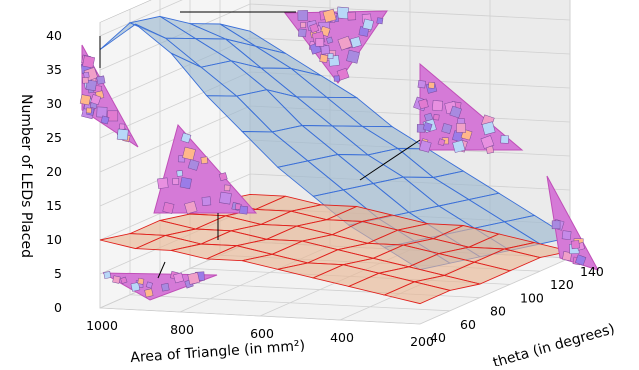 Image resolution: width=639 pixels, height=370 pixels. What do you see at coordinates (54, 69) in the screenshot?
I see `z-tick-label: 35` at bounding box center [54, 69].